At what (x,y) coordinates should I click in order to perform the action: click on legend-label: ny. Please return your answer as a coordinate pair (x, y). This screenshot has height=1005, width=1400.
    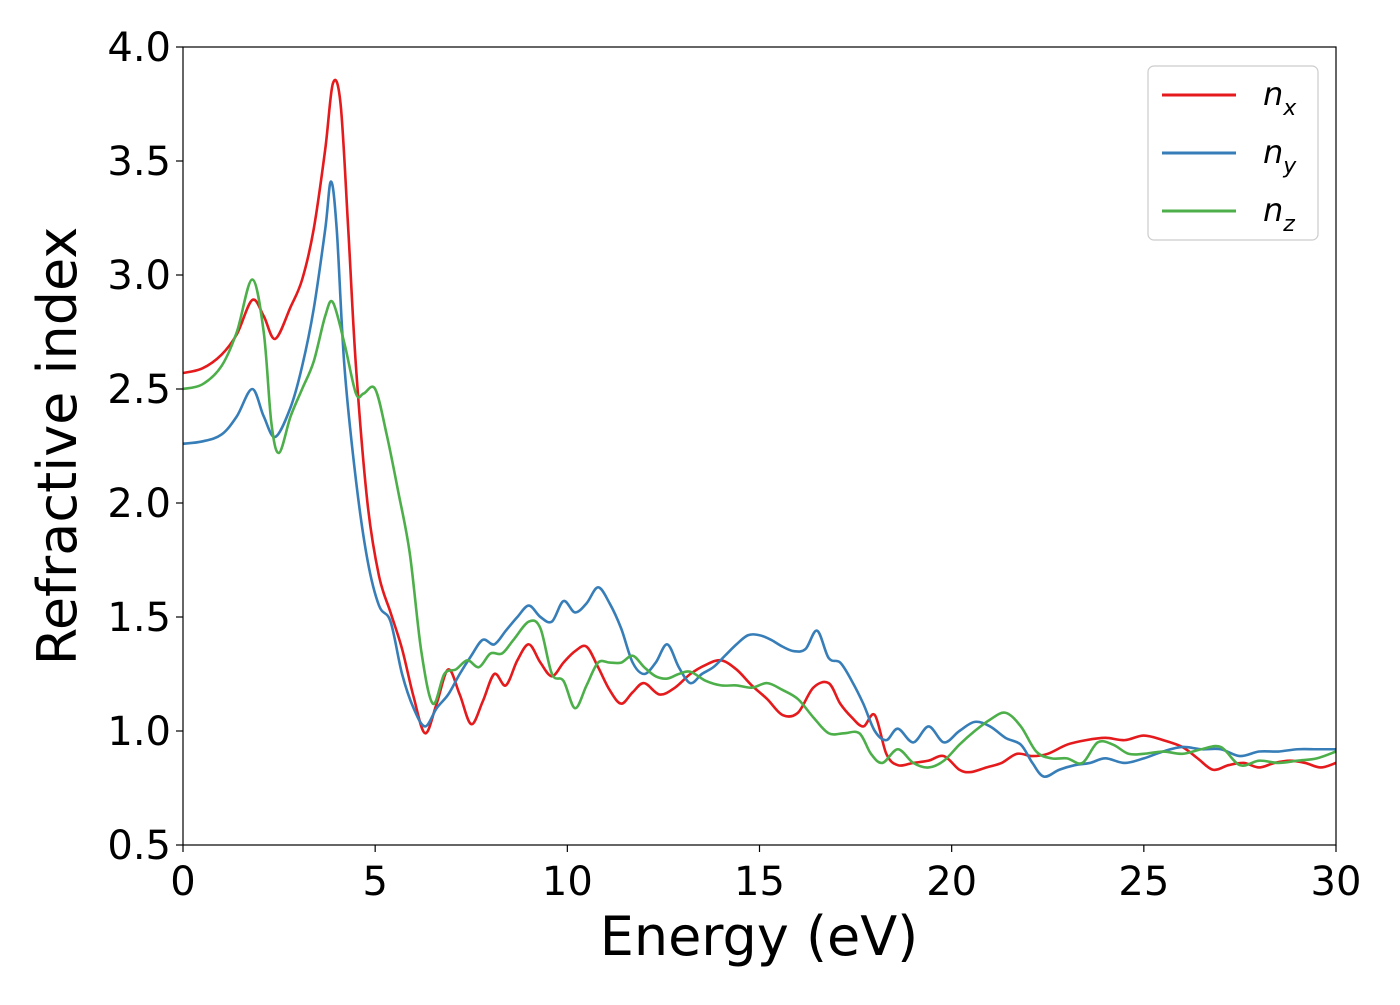
    Looking at the image, I should click on (1280, 156).